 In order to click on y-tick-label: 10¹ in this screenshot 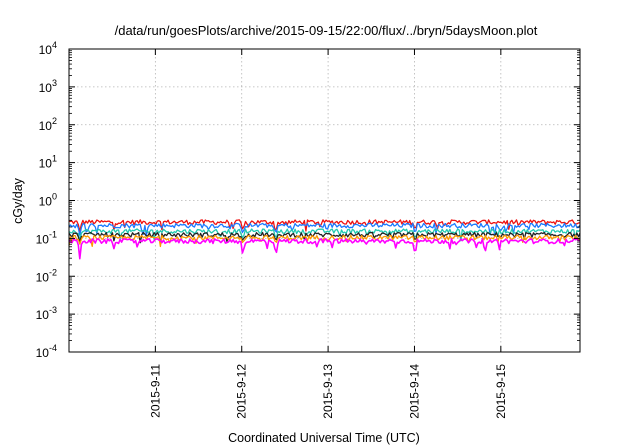, I will do `click(48, 162)`.